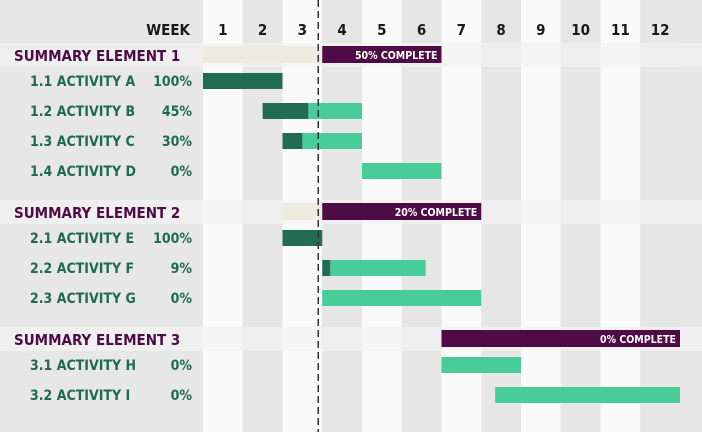  I want to click on week-label-8: 8, so click(500, 30).